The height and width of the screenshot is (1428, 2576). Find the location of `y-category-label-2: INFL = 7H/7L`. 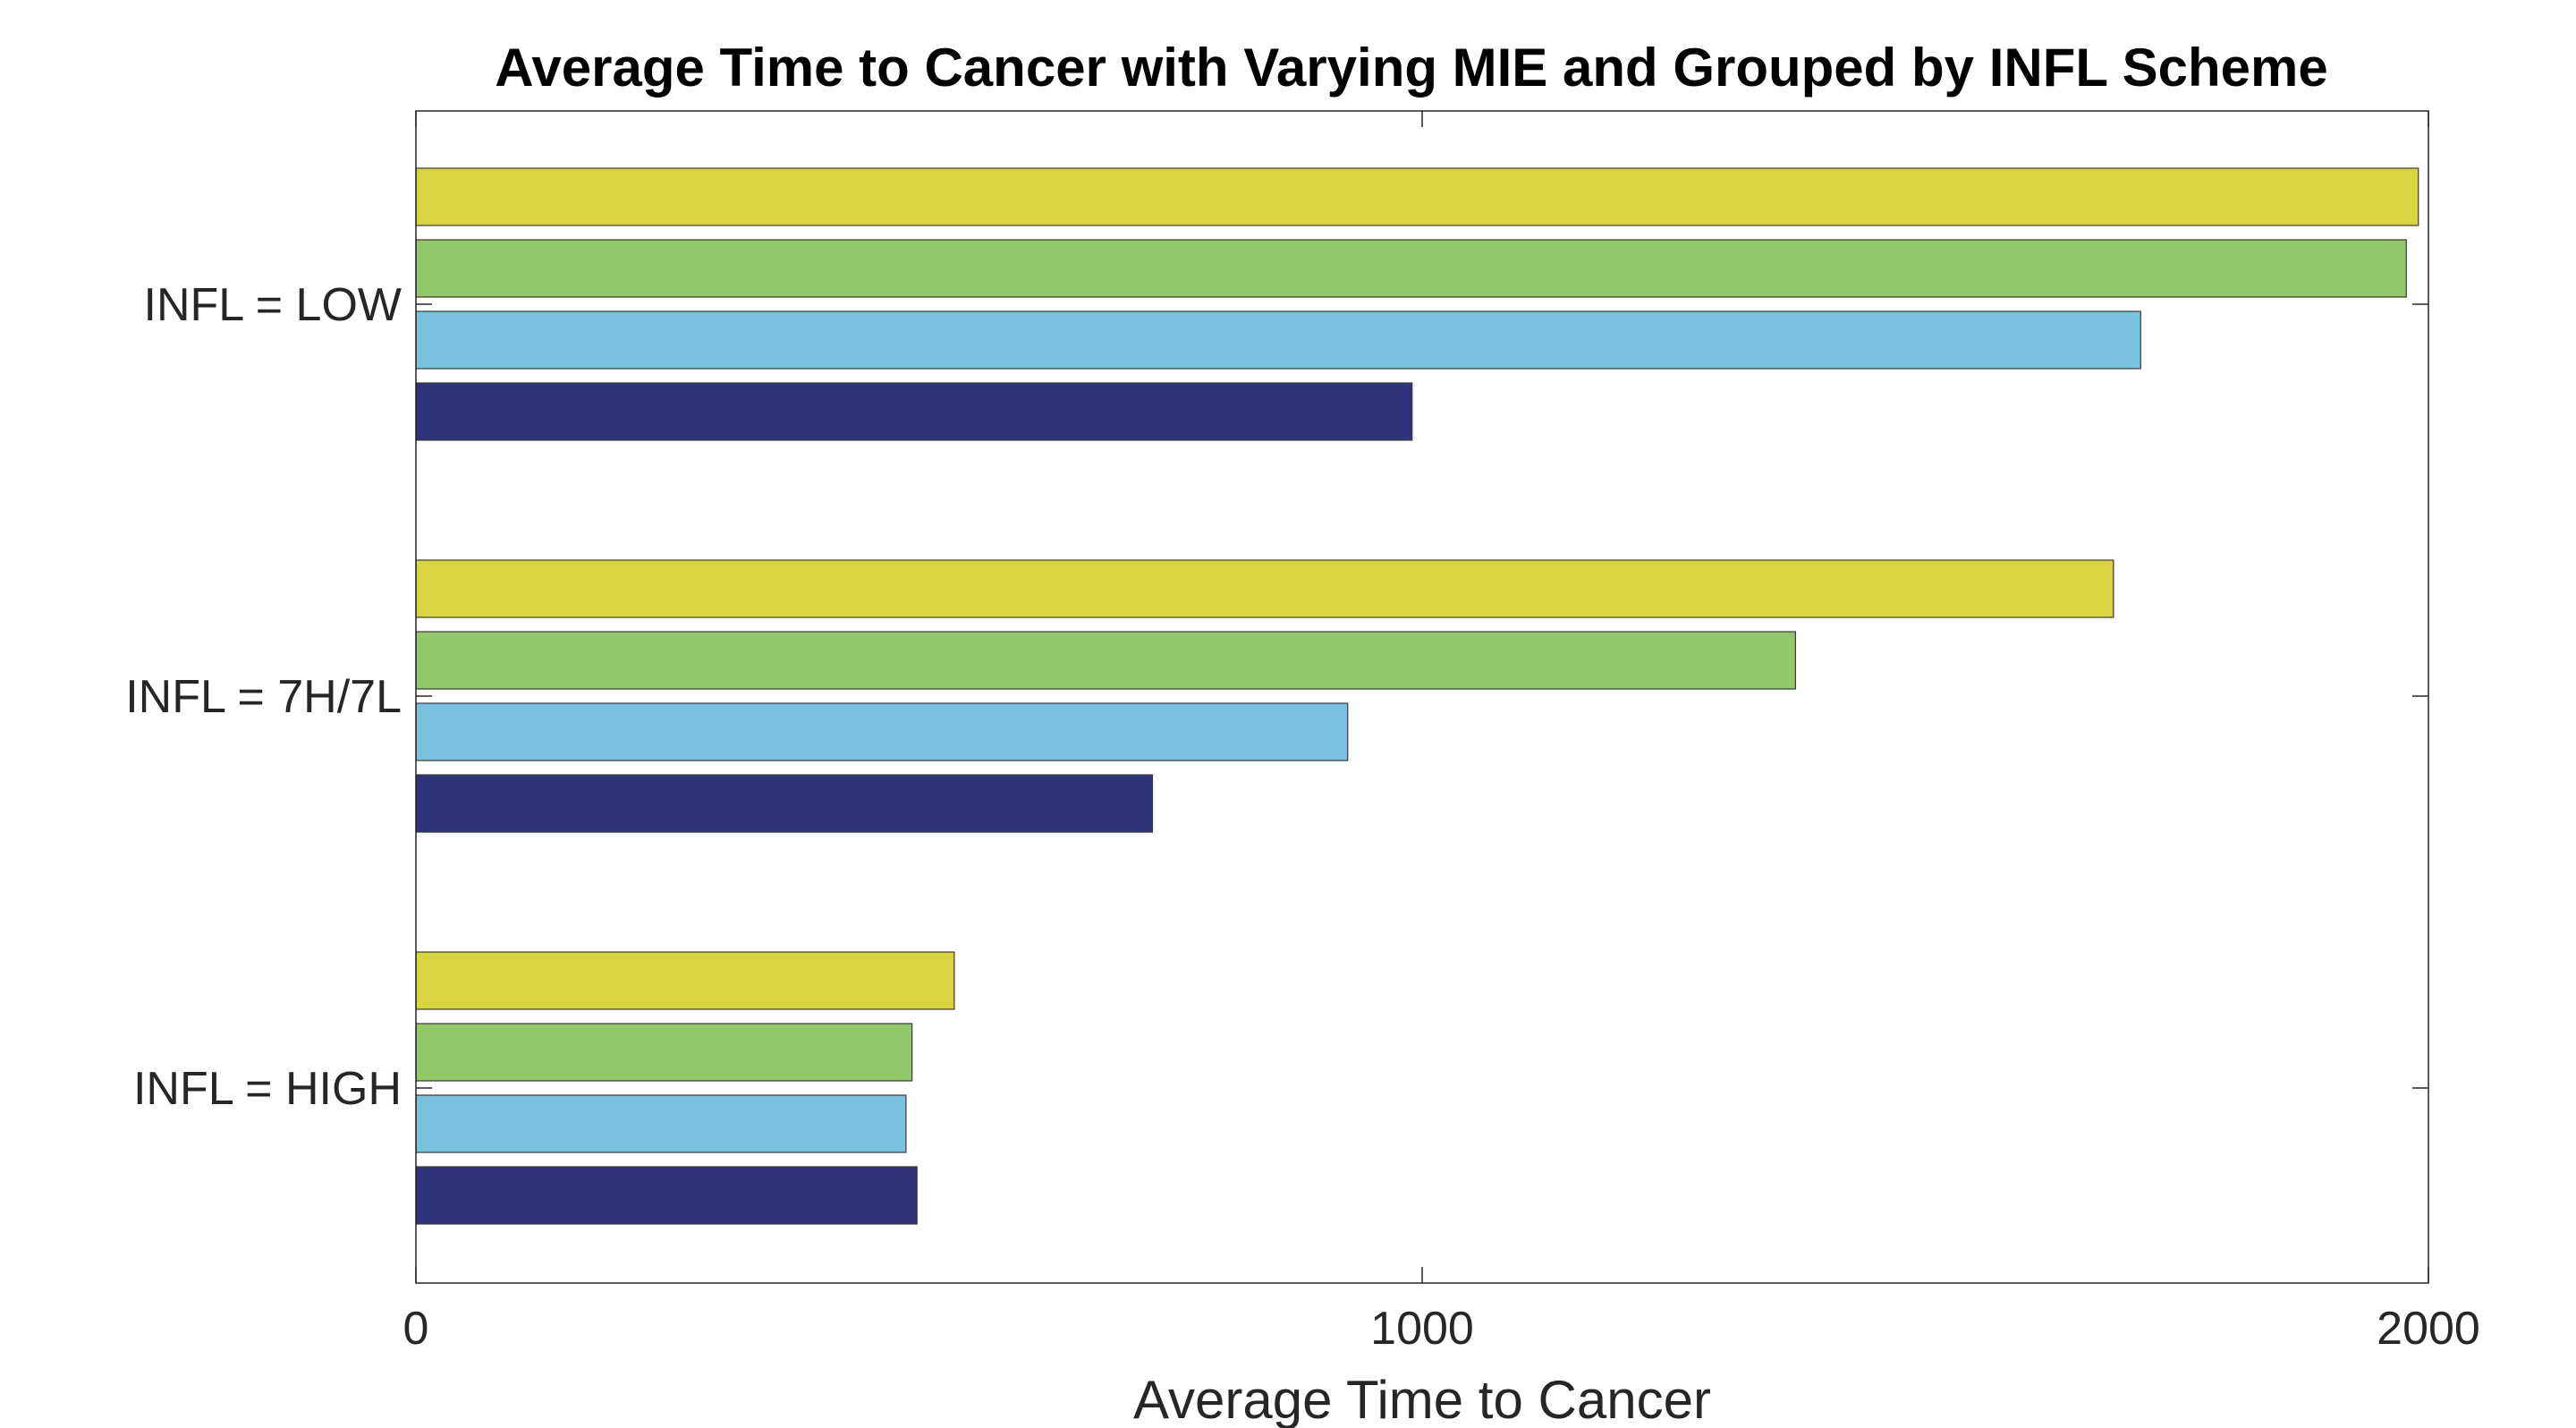

y-category-label-2: INFL = 7H/7L is located at coordinates (263, 697).